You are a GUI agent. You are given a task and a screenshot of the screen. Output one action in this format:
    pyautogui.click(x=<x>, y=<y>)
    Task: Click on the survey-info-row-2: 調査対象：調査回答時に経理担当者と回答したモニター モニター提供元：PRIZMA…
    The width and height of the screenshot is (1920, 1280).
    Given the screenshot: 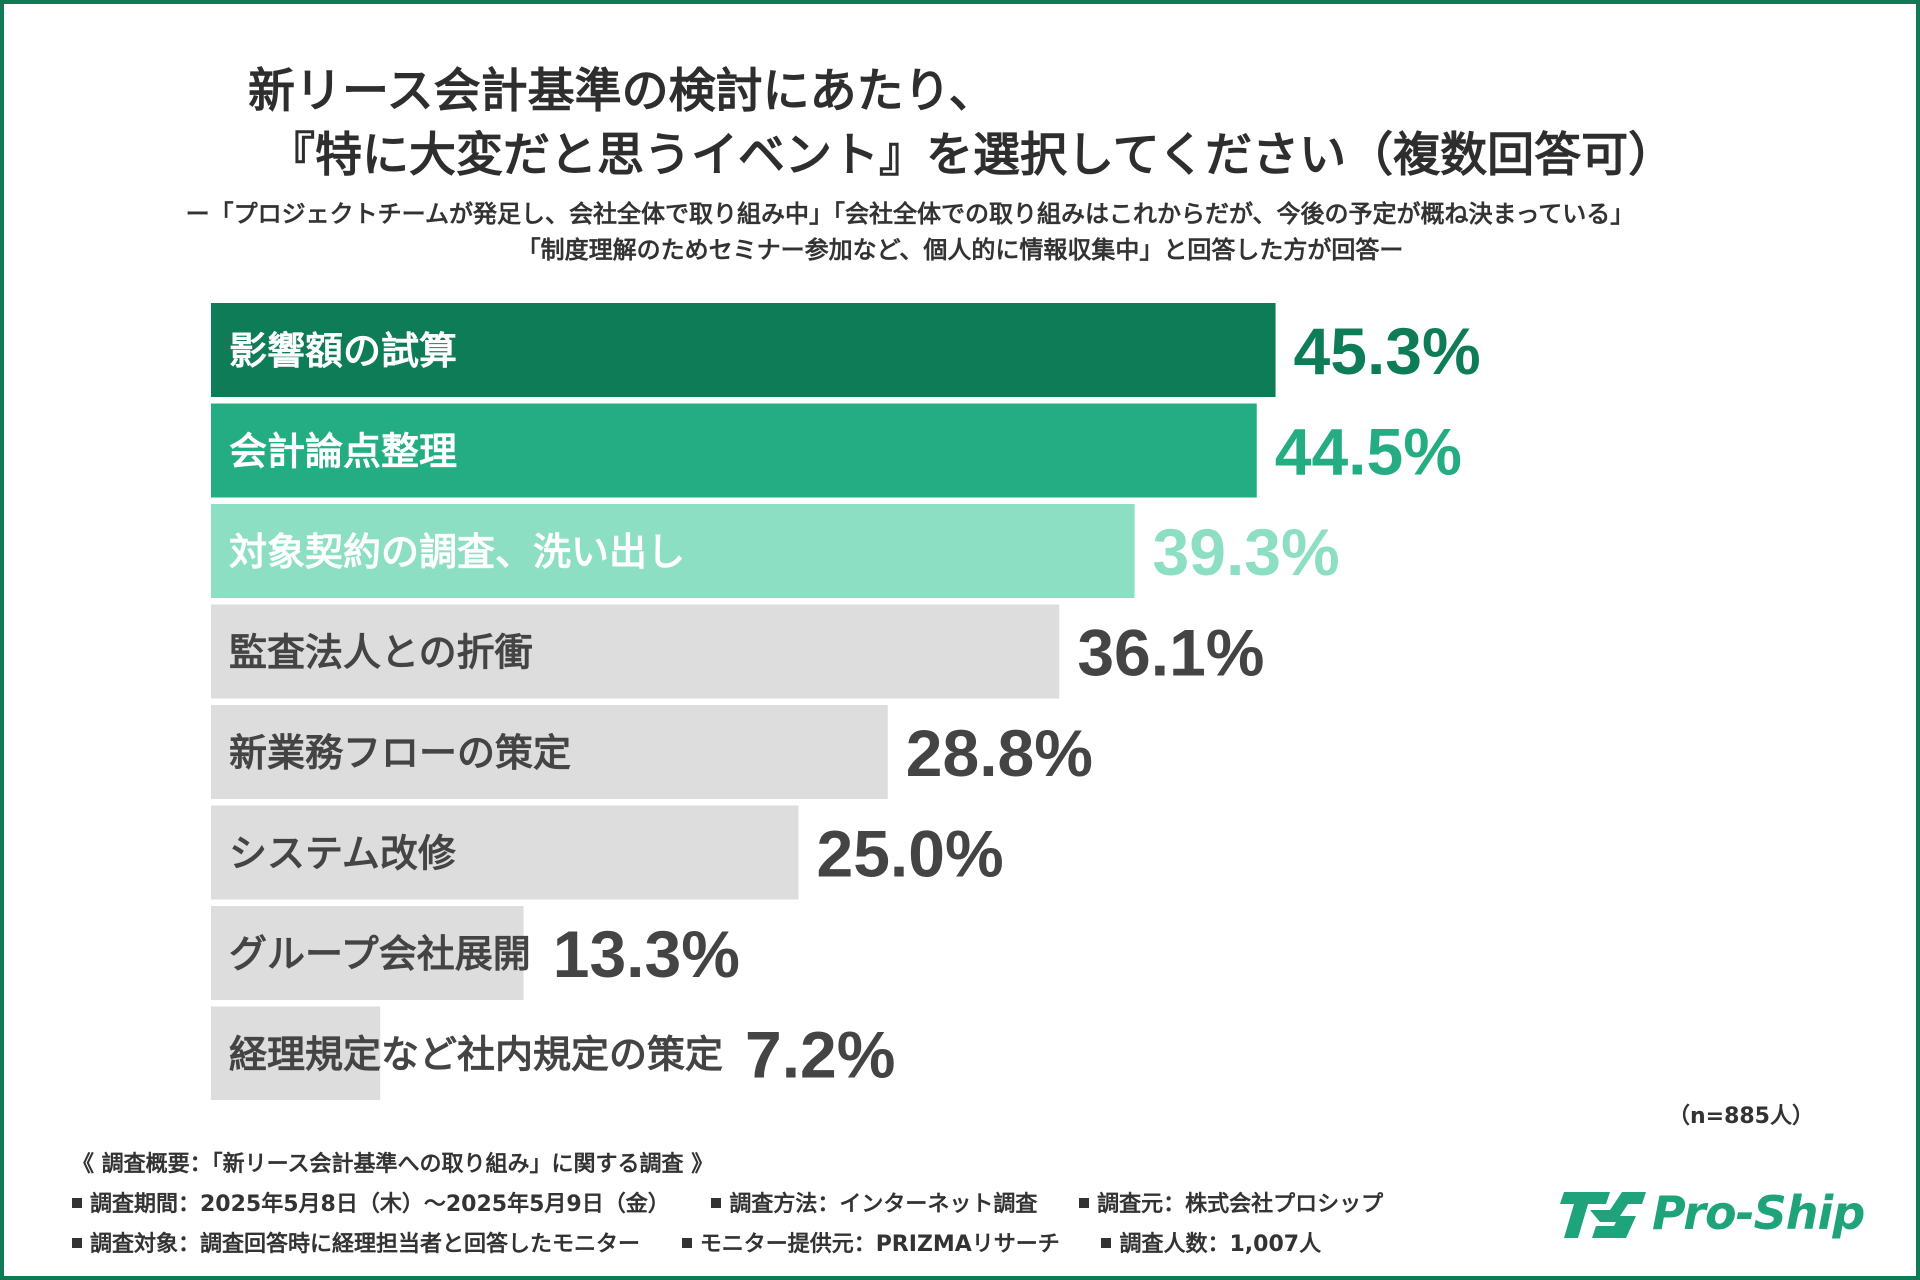 What is the action you would take?
    pyautogui.click(x=696, y=1242)
    